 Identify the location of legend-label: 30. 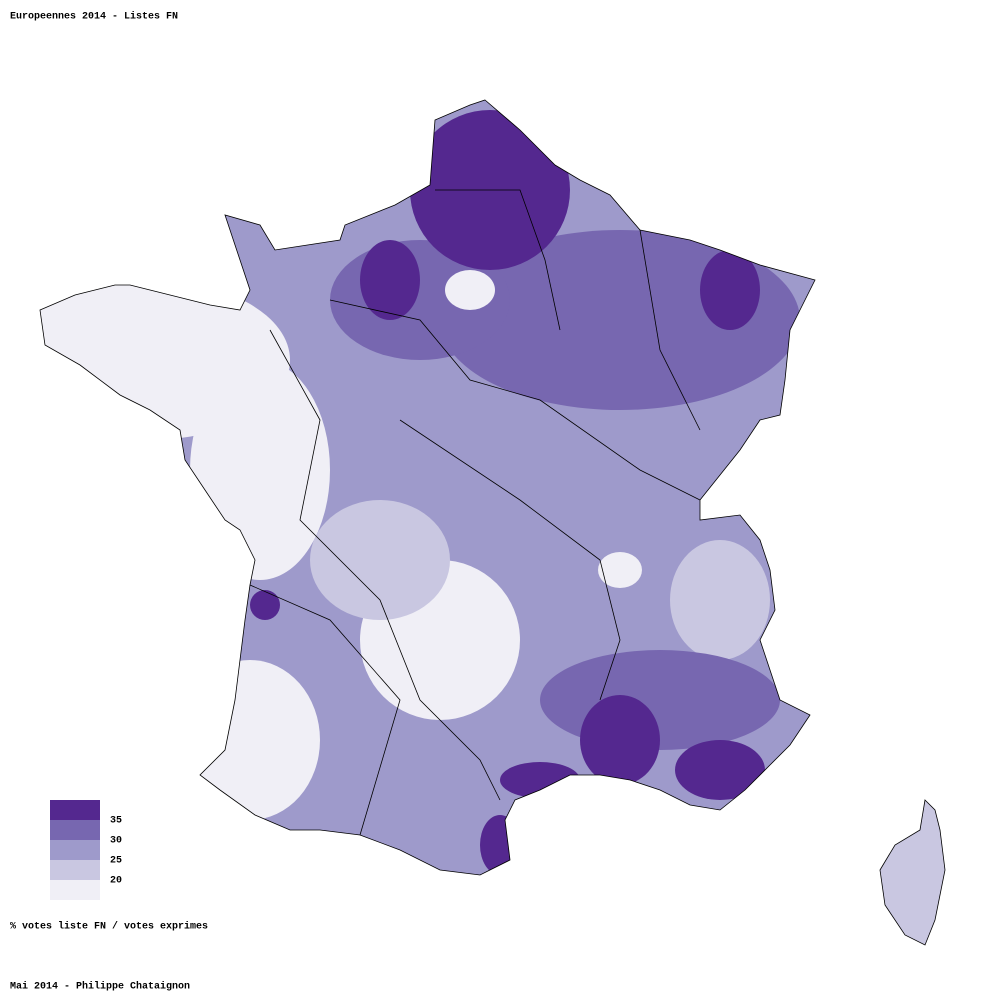
(116, 841).